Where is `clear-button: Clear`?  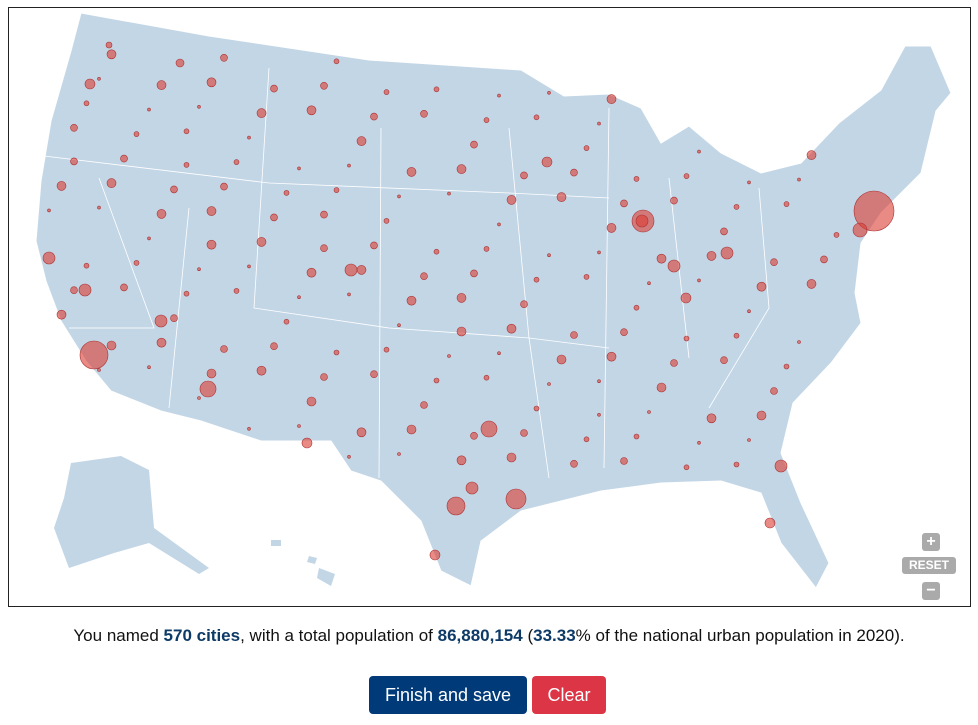 clear-button: Clear is located at coordinates (569, 695).